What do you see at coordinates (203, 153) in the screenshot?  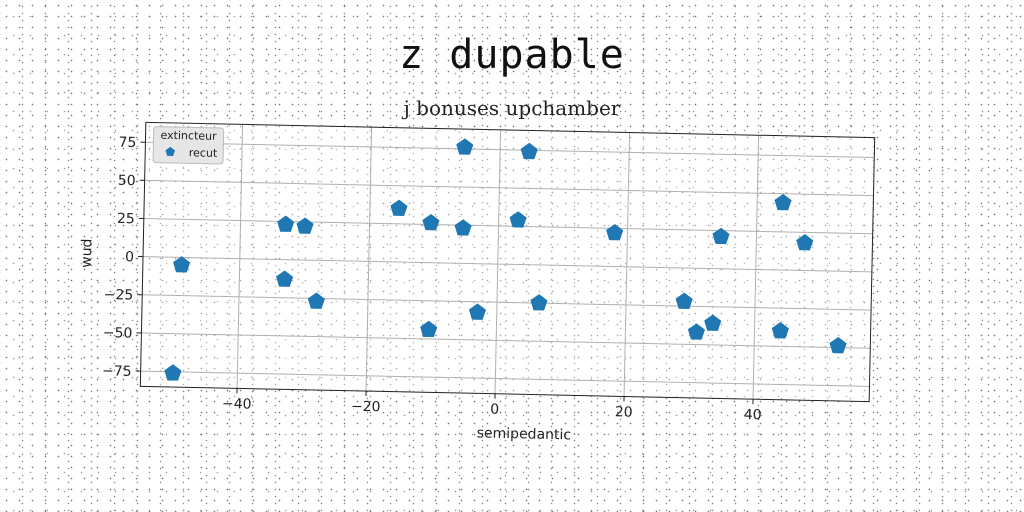 I see `legend-entry: recut` at bounding box center [203, 153].